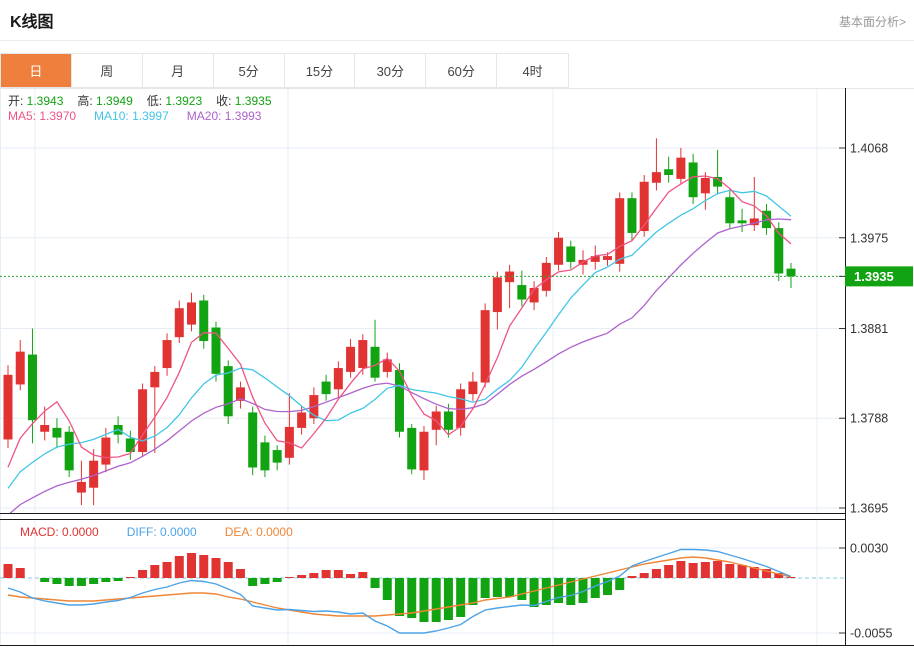 The height and width of the screenshot is (649, 914). What do you see at coordinates (107, 70) in the screenshot?
I see `tab-周: 周` at bounding box center [107, 70].